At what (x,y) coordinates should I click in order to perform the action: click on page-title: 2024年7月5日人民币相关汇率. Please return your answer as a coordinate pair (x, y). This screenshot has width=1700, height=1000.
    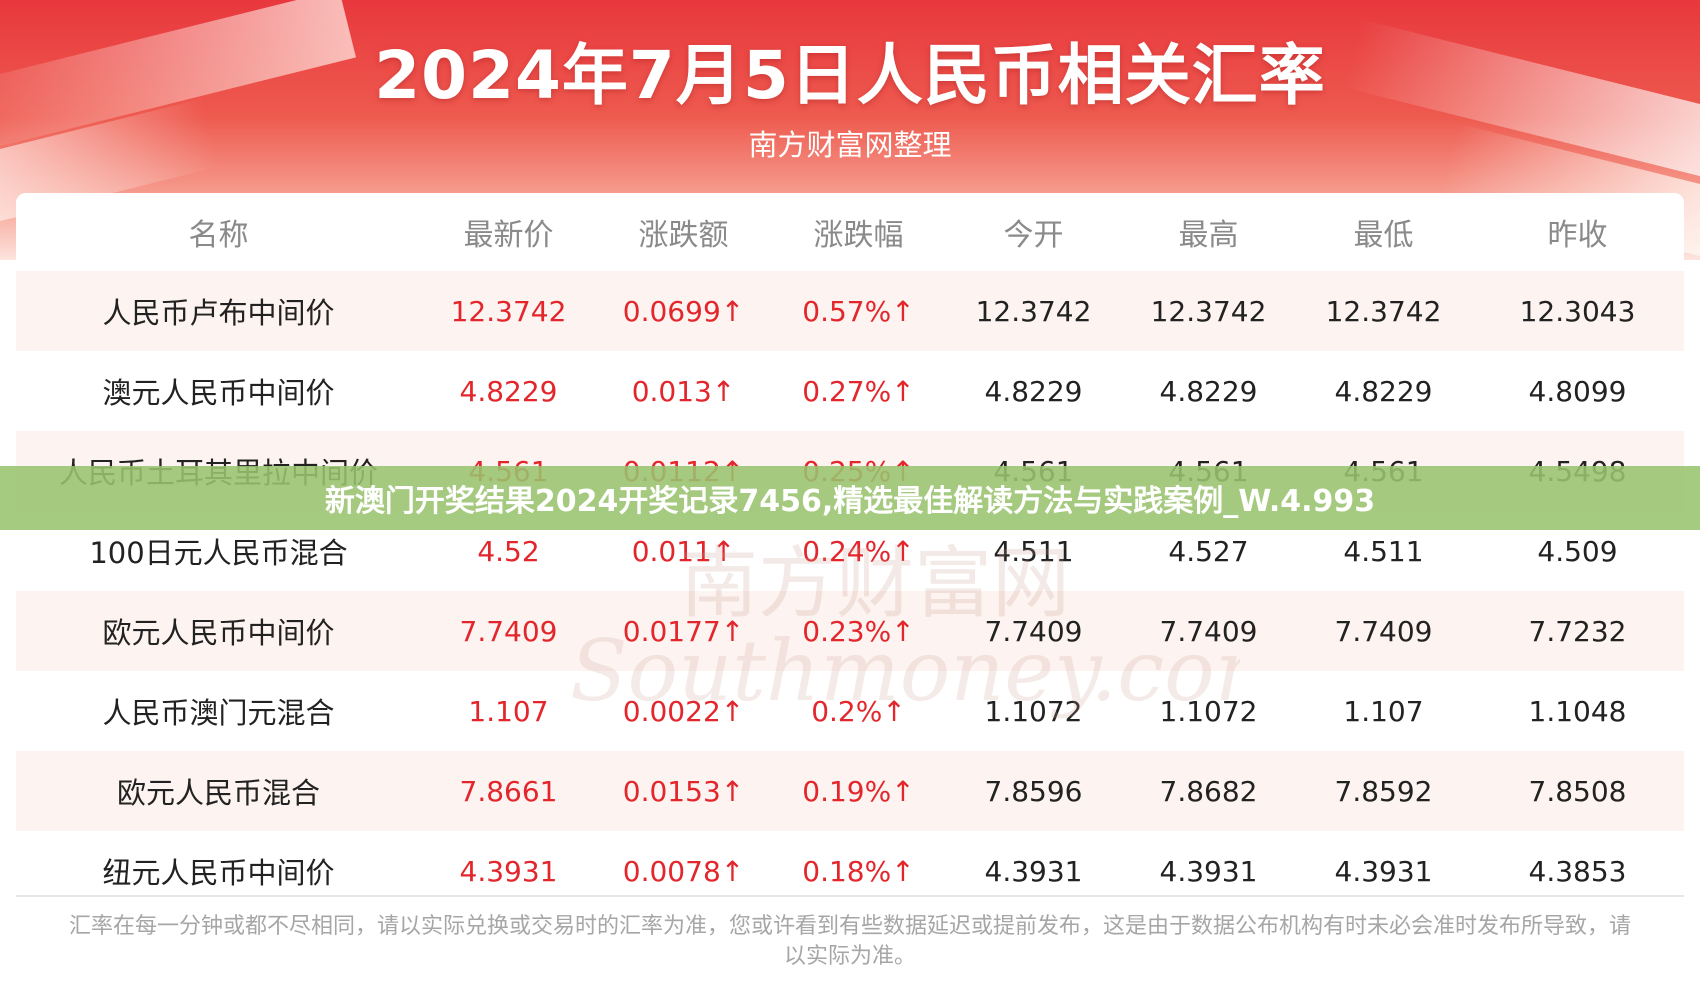
    Looking at the image, I should click on (850, 75).